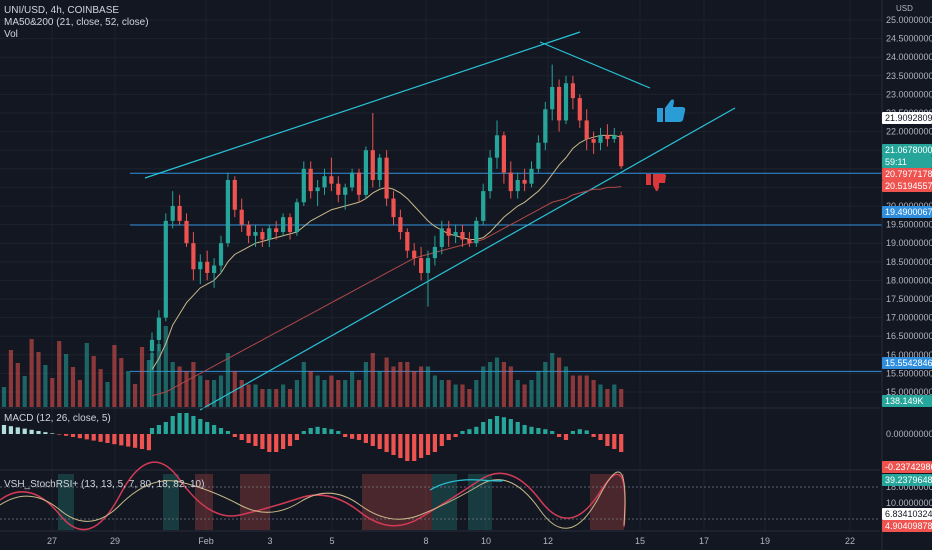 The width and height of the screenshot is (932, 550). What do you see at coordinates (206, 541) in the screenshot?
I see `time-tick-label: Feb` at bounding box center [206, 541].